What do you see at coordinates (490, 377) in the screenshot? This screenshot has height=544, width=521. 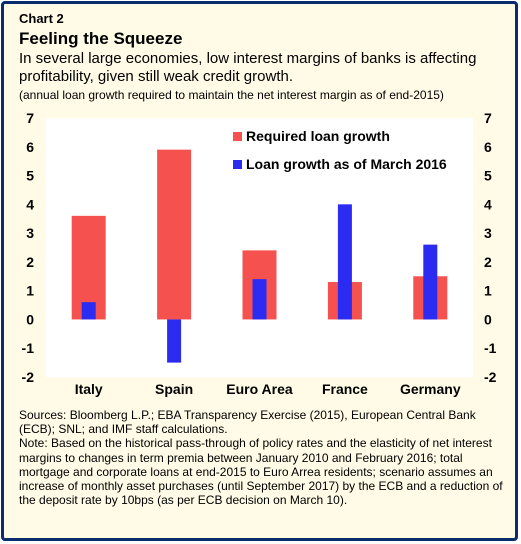 I see `y-tick-right: -2` at bounding box center [490, 377].